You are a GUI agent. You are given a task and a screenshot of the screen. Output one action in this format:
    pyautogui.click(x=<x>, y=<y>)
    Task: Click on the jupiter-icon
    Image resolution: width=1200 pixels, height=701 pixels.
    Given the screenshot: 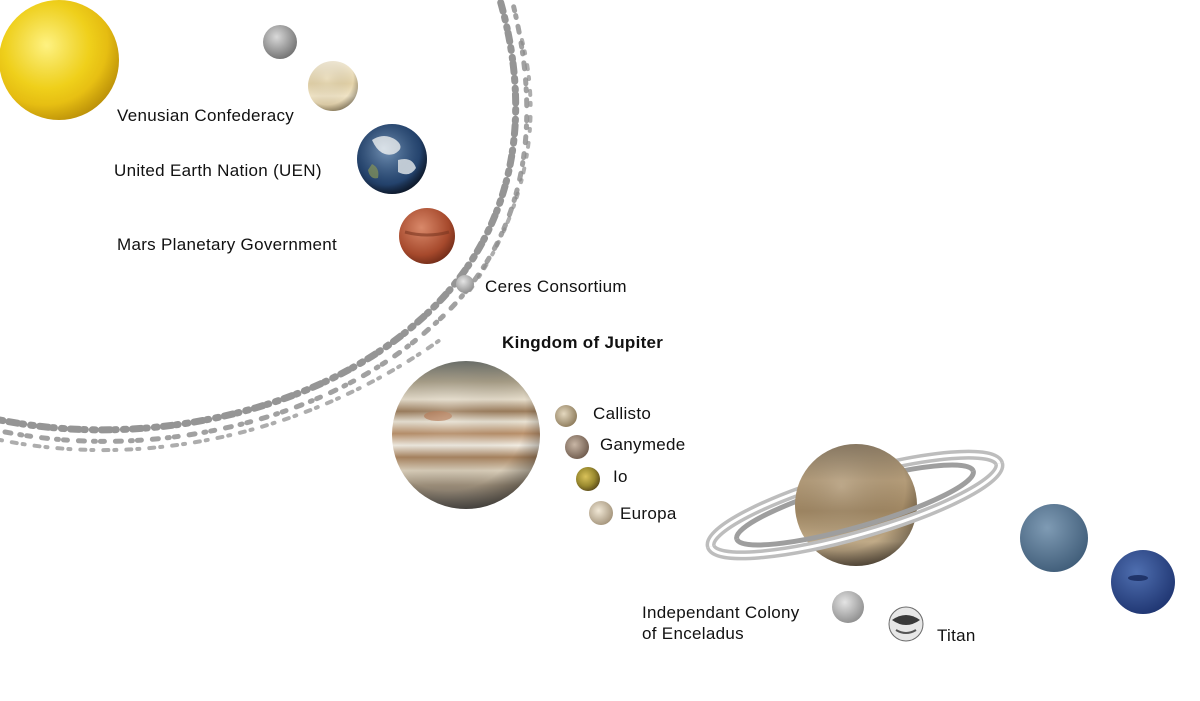 What is the action you would take?
    pyautogui.click(x=466, y=435)
    